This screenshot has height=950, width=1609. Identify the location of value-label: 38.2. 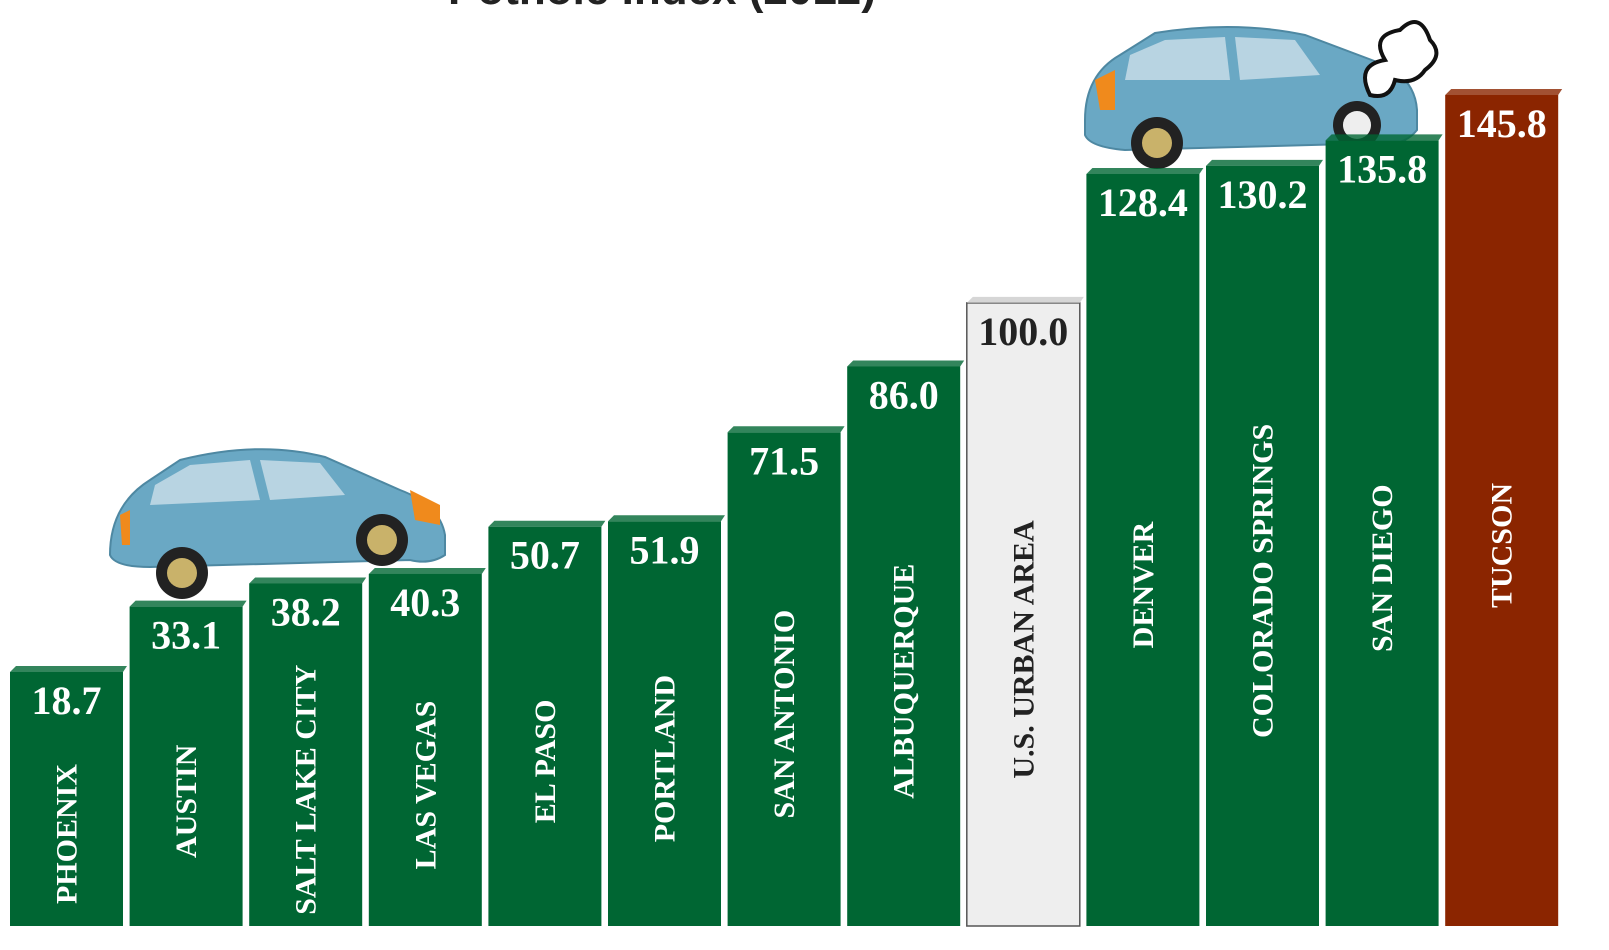
(306, 611).